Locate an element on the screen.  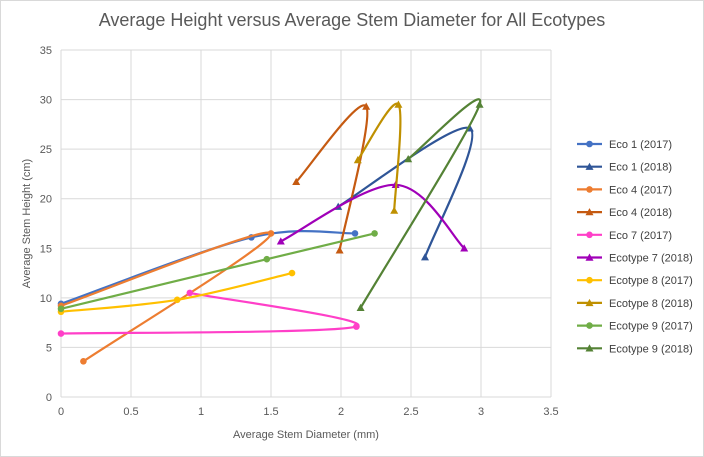
legend-item: Ecotype 7 (2018) is located at coordinates (635, 259).